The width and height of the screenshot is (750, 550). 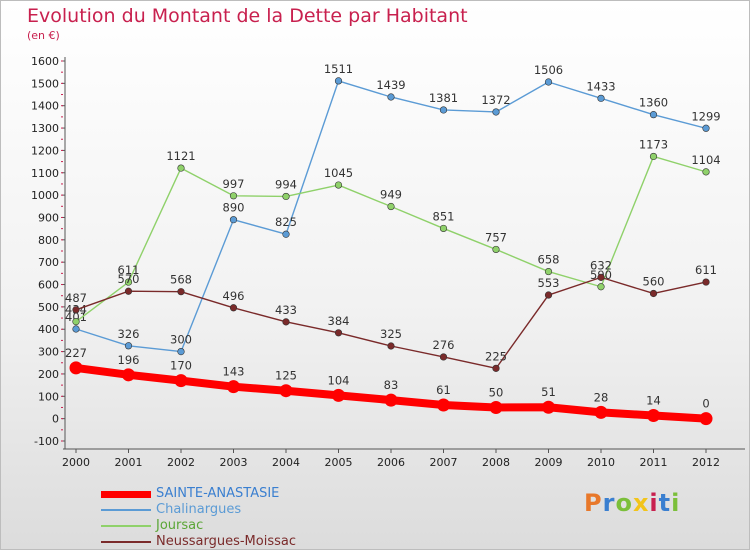 I want to click on data-label: 568, so click(x=181, y=280).